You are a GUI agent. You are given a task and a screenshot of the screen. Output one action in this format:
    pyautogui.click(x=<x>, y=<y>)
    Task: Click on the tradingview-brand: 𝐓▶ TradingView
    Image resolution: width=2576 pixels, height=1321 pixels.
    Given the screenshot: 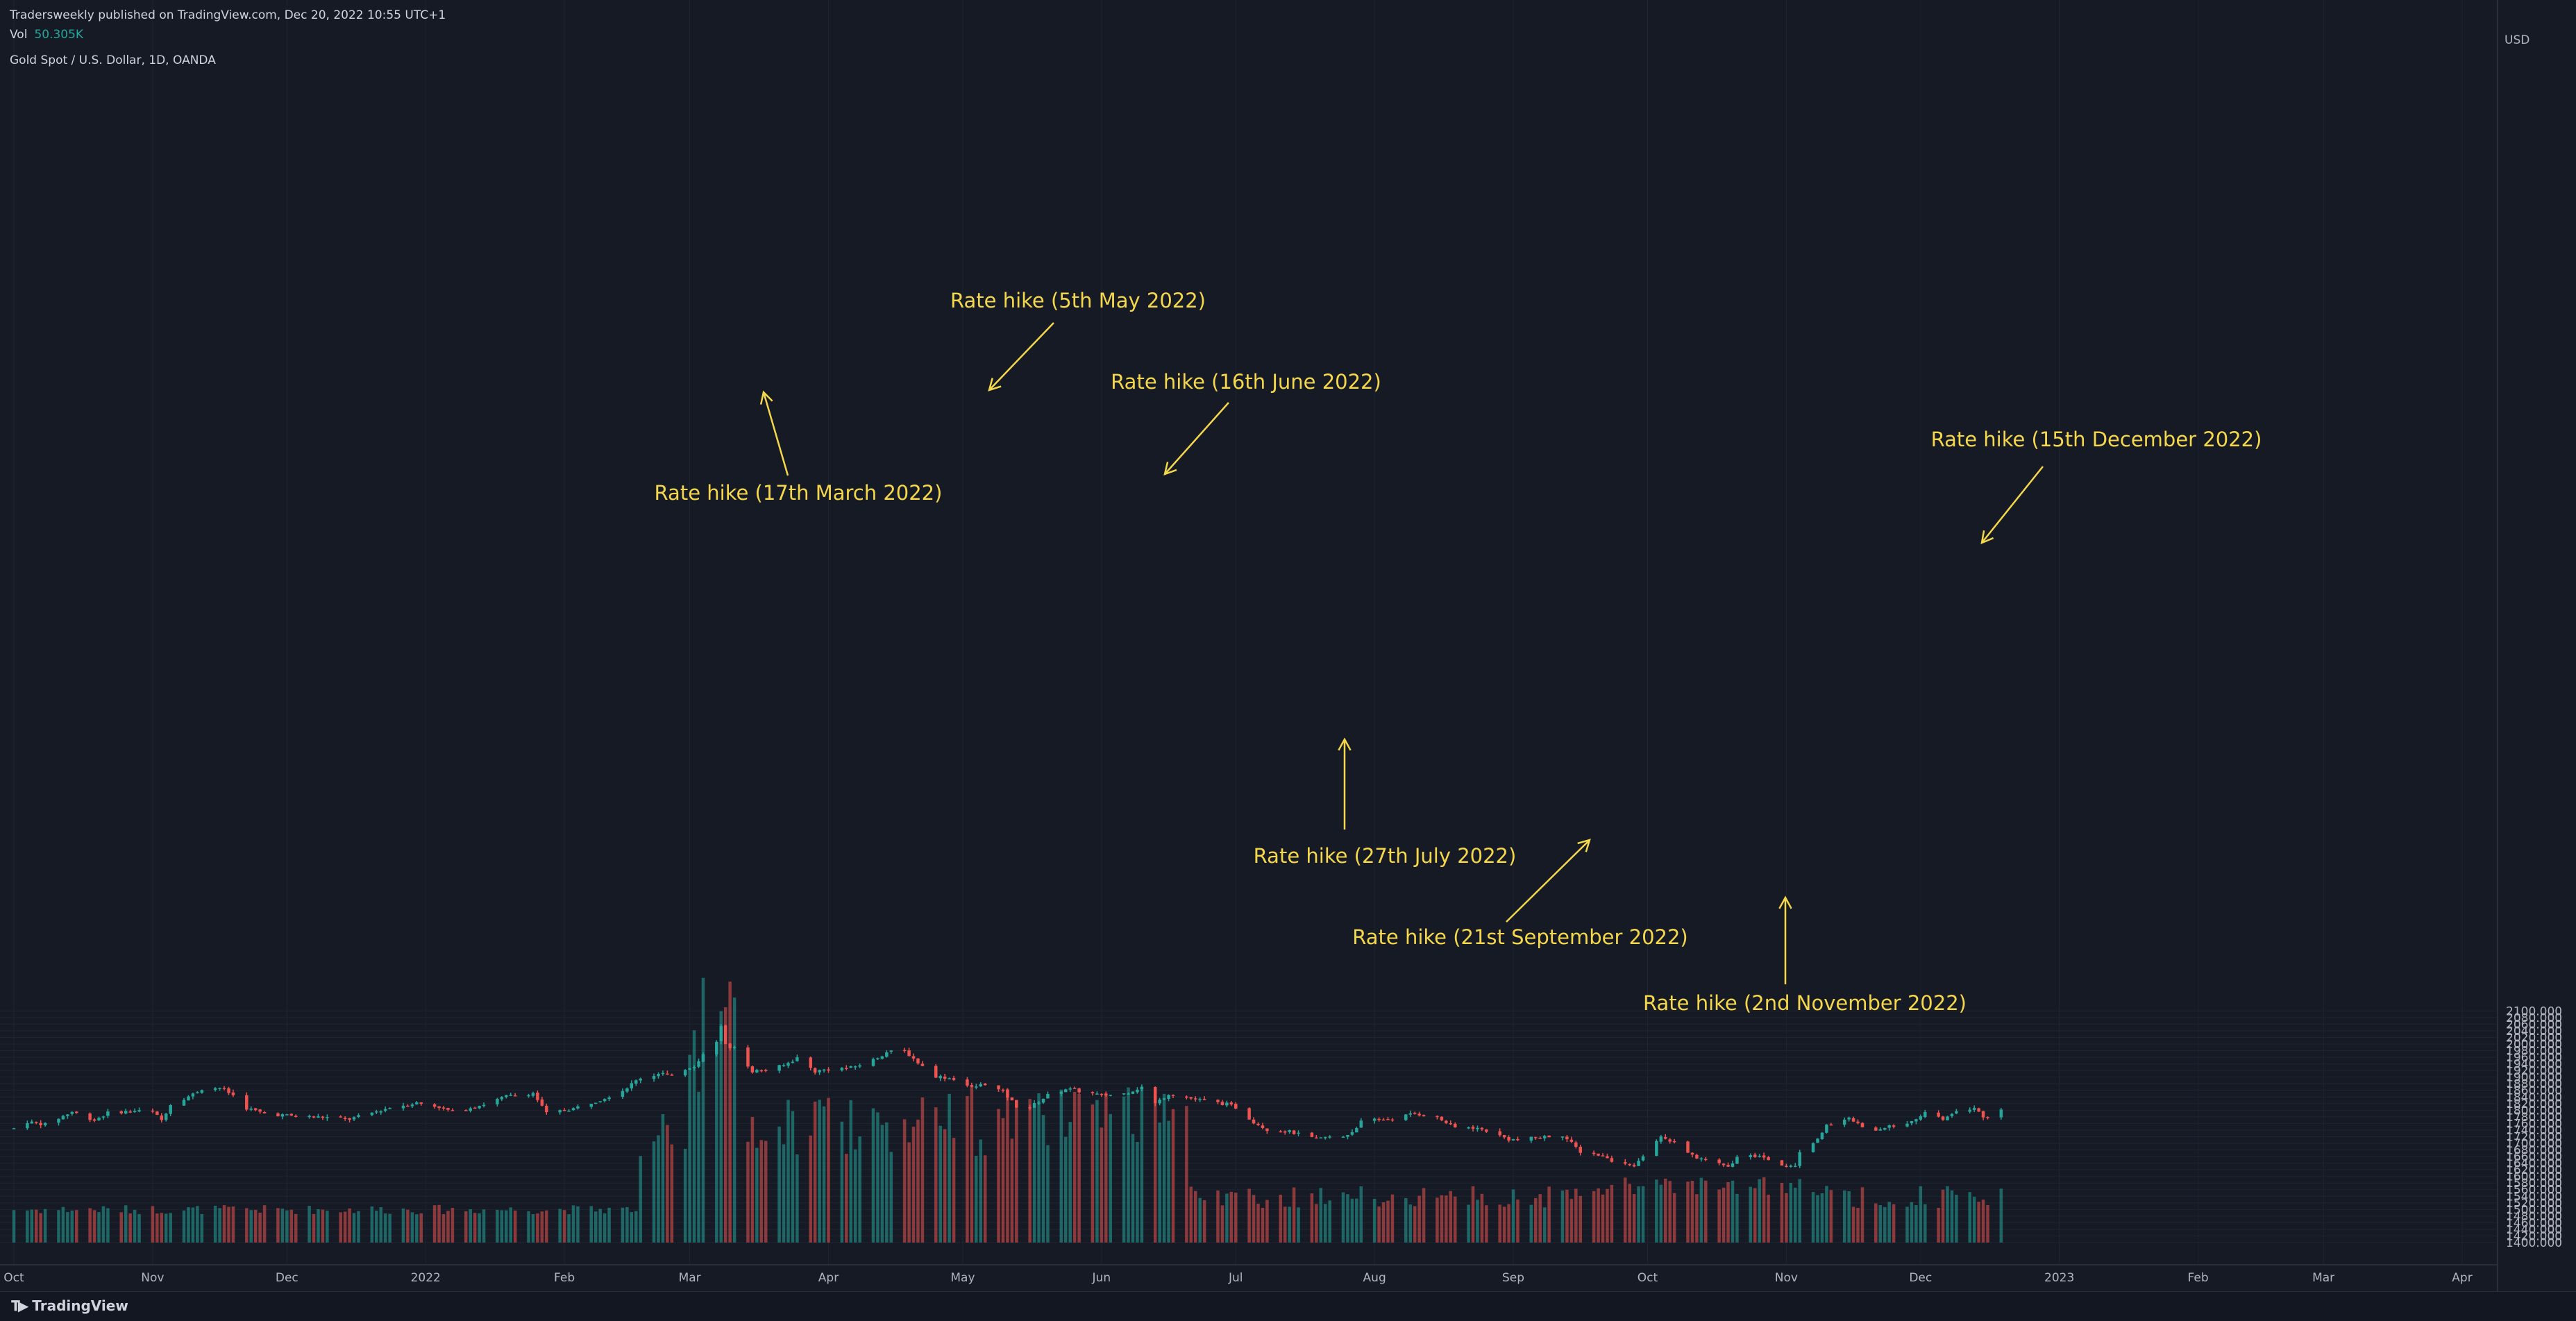 What is the action you would take?
    pyautogui.click(x=69, y=1305)
    